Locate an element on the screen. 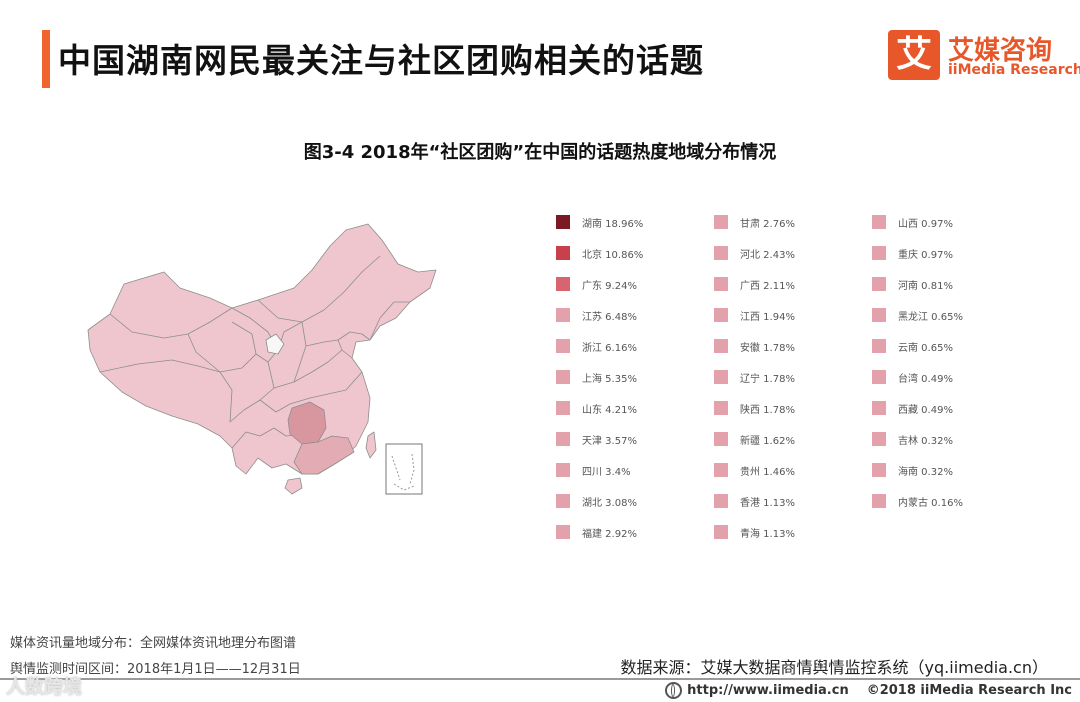 The height and width of the screenshot is (702, 1080). map-mainland is located at coordinates (262, 349).